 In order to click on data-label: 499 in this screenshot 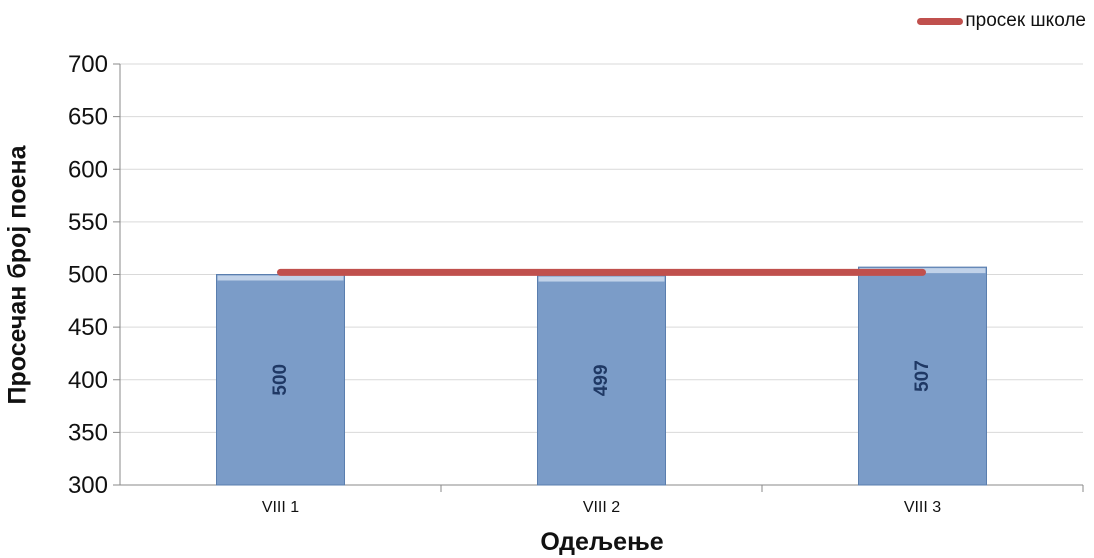, I will do `click(601, 380)`.